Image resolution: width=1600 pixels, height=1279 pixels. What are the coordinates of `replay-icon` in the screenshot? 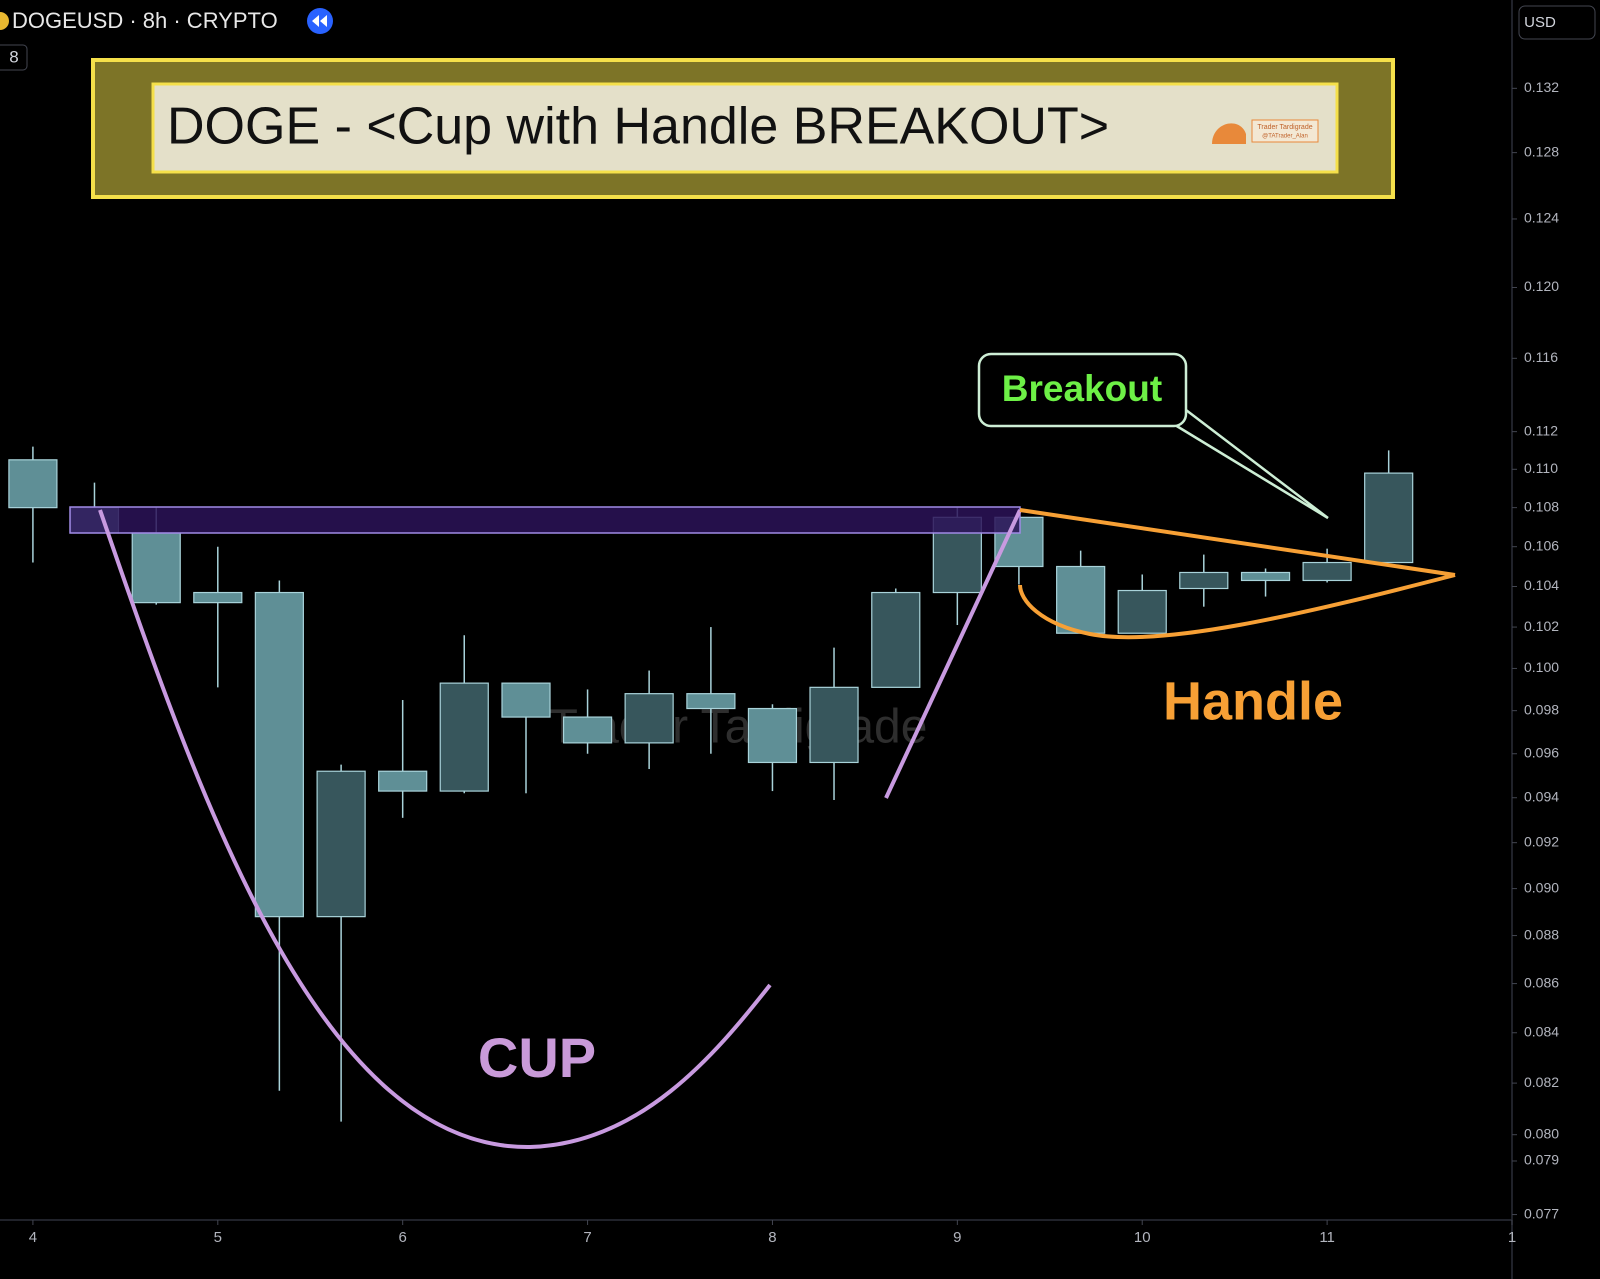 It's located at (319, 21).